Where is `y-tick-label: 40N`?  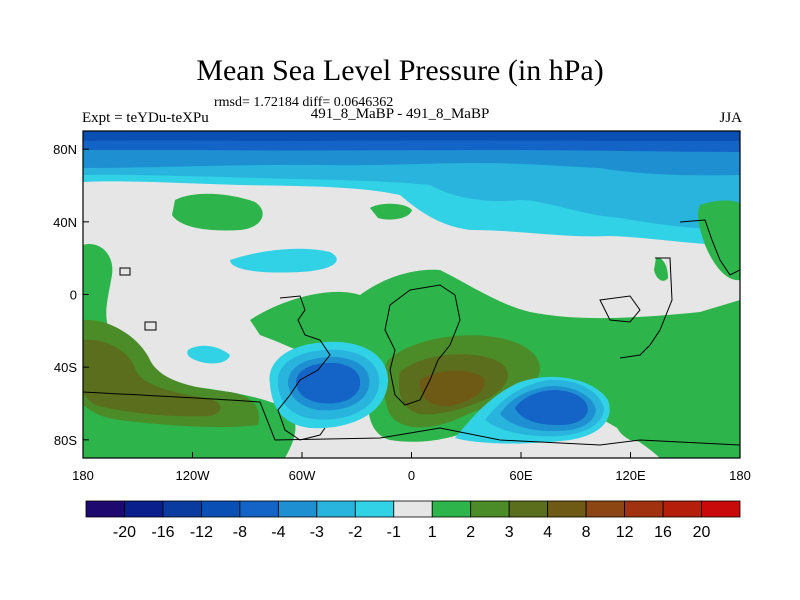
y-tick-label: 40N is located at coordinates (65, 222).